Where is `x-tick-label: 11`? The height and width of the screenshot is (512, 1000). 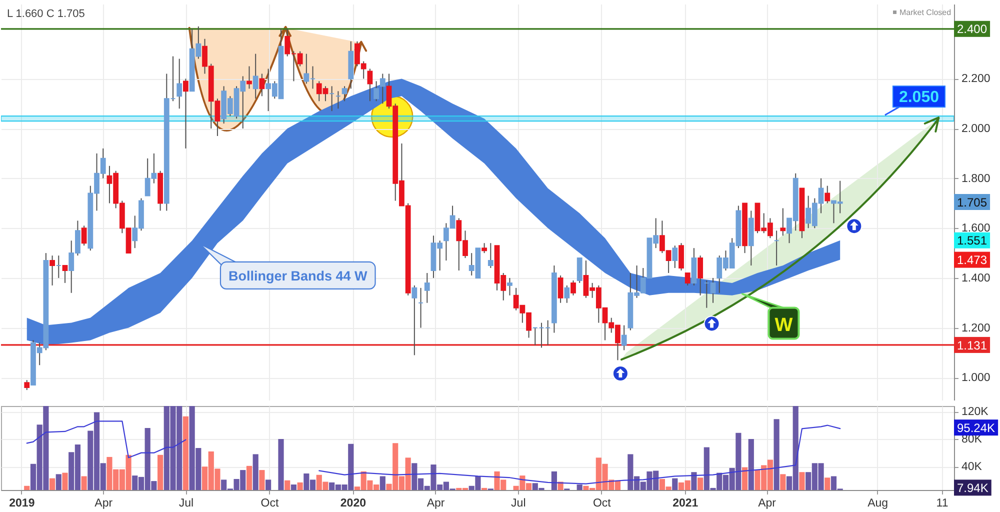
x-tick-label: 11 is located at coordinates (942, 504).